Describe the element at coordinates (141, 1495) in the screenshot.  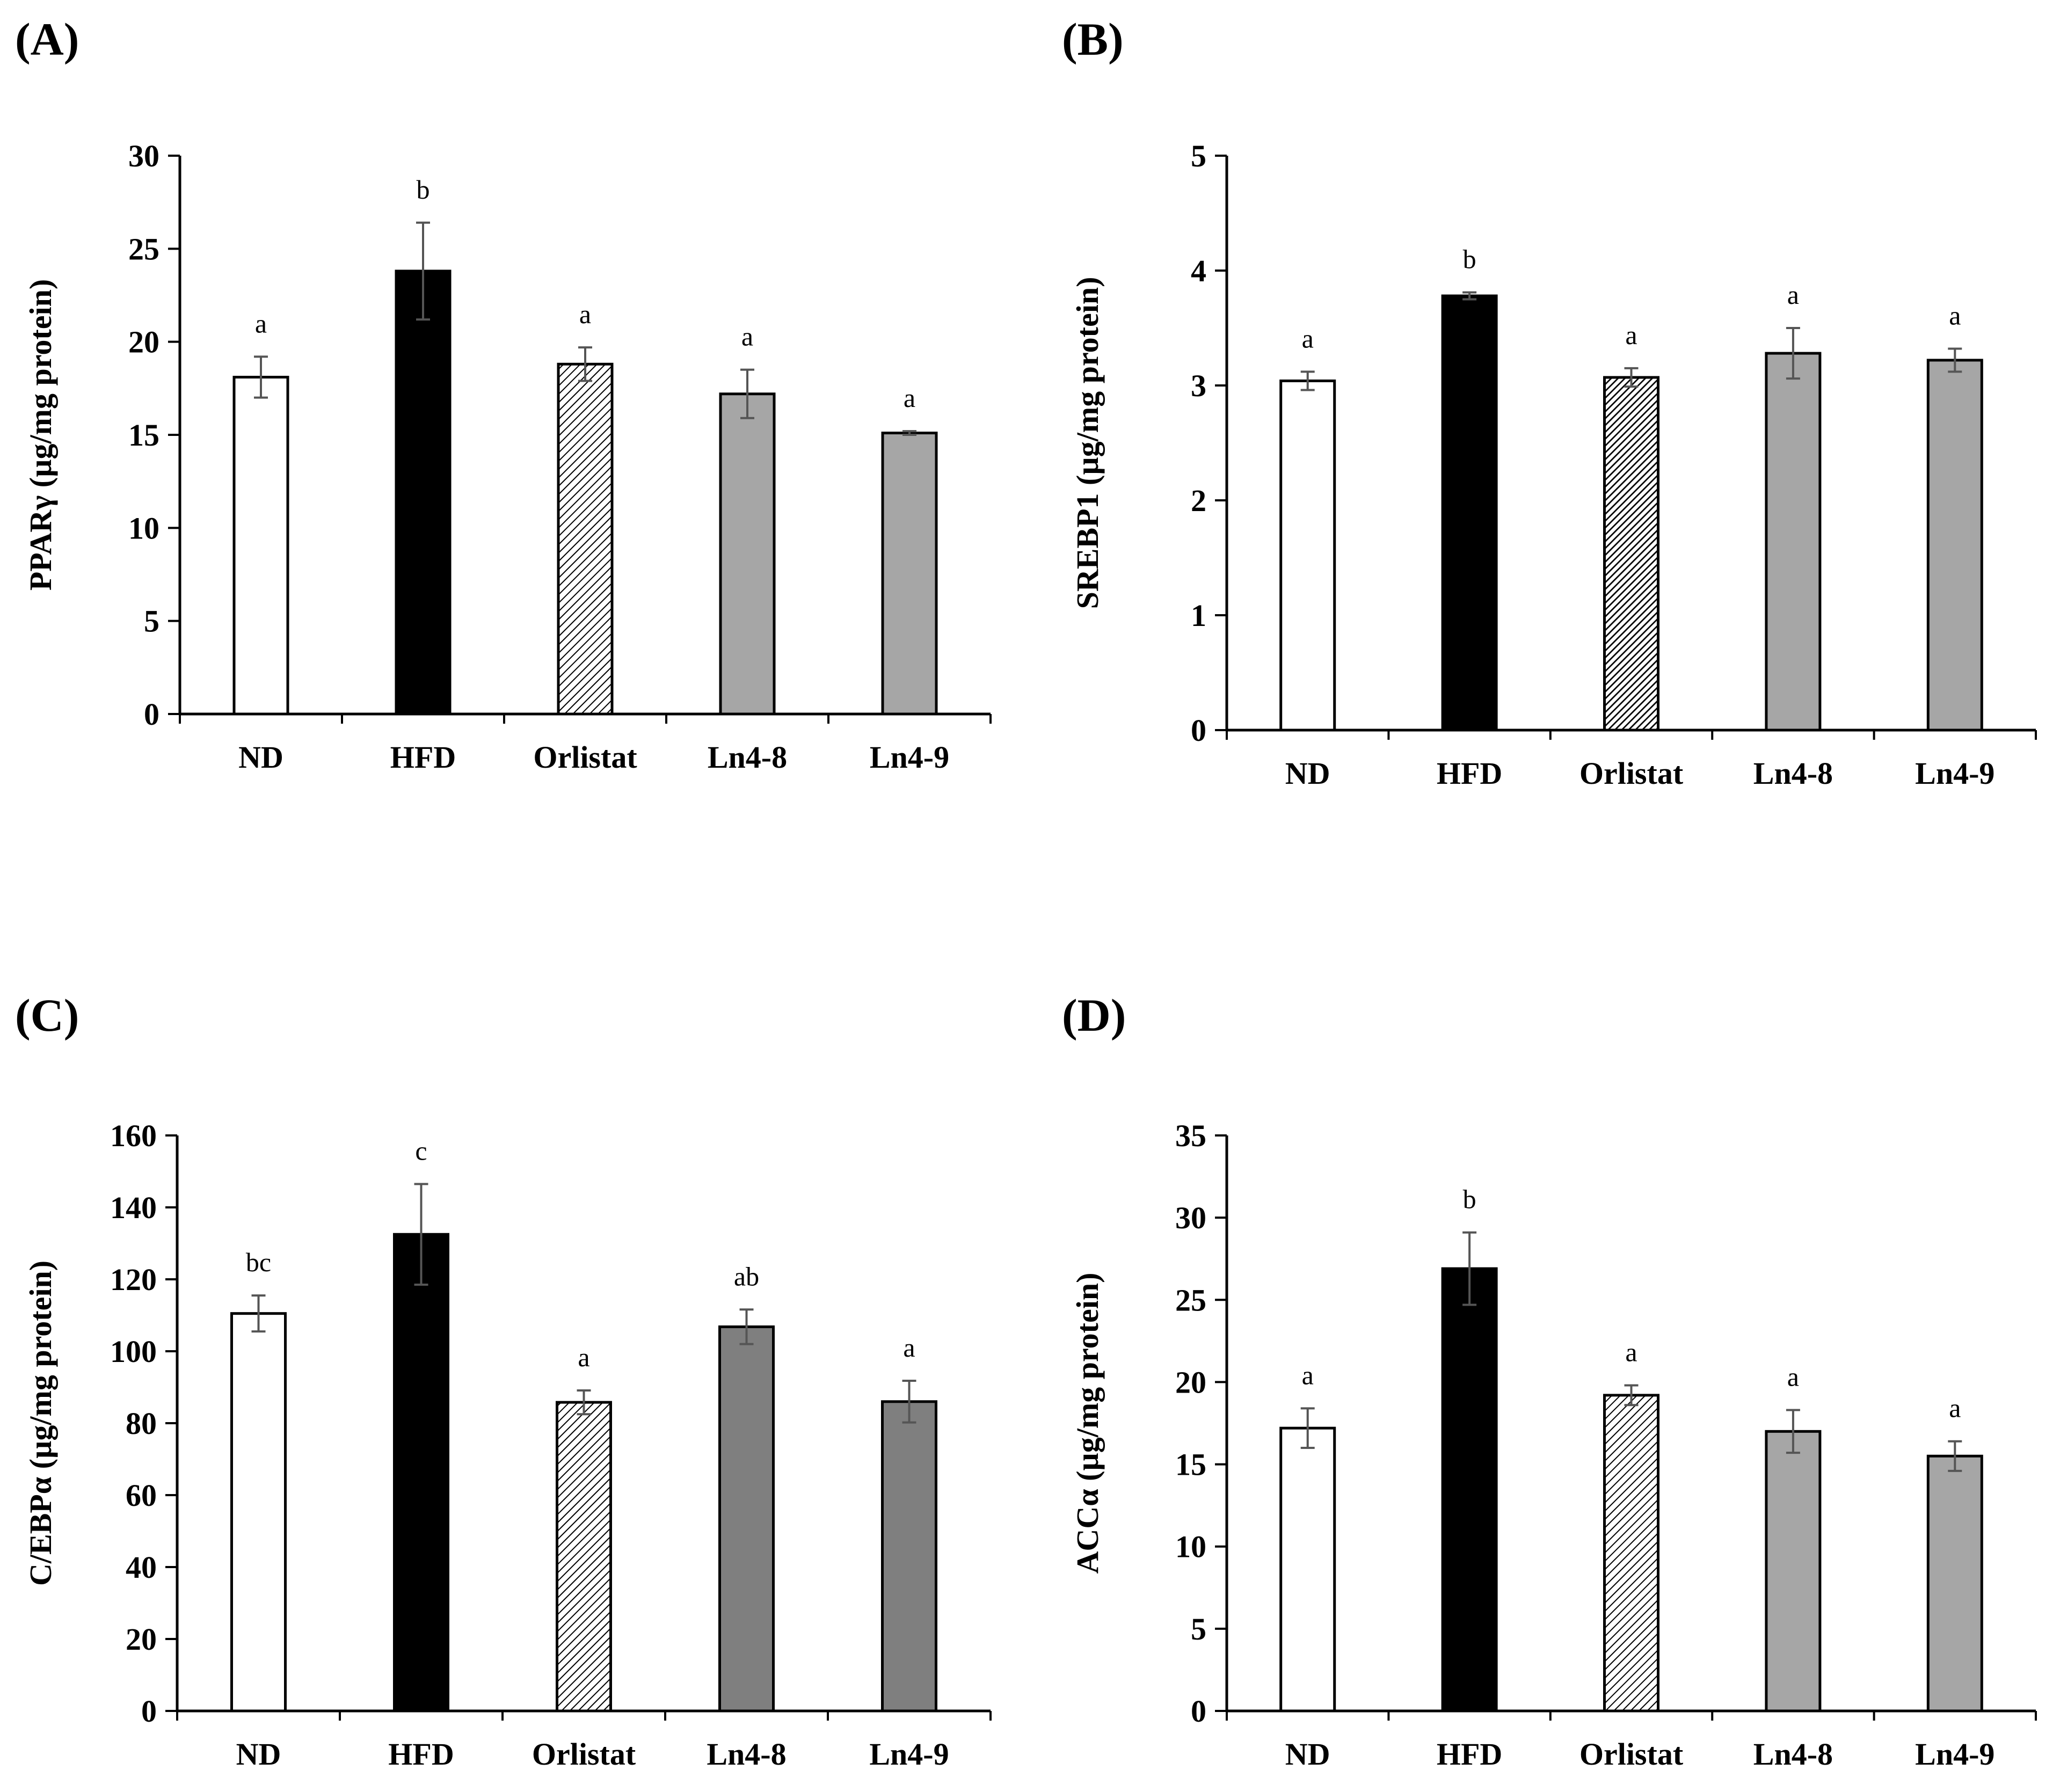
I see `y-tick-label: 60` at that location.